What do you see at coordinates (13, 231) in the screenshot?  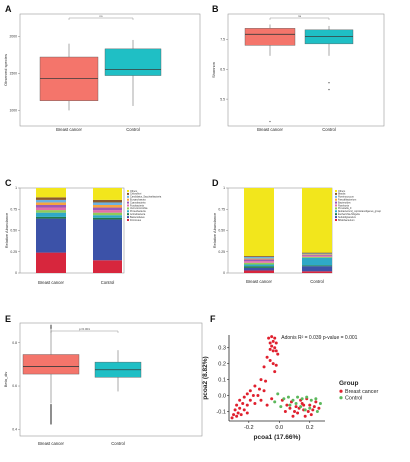 I see `y-tick-label: 0.50` at bounding box center [13, 231].